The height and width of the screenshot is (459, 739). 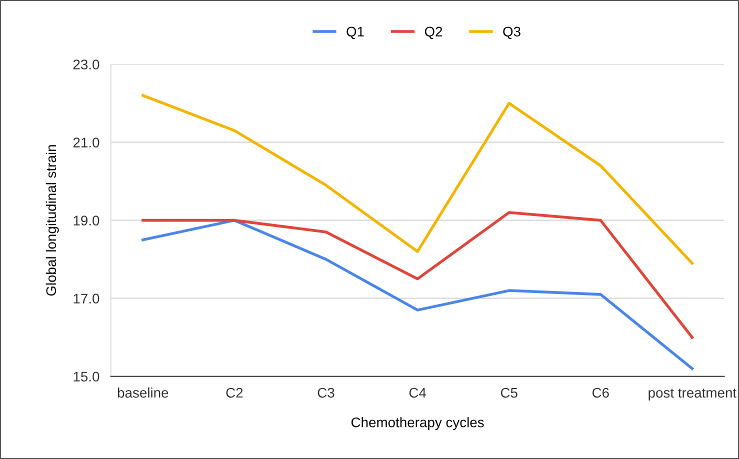 I want to click on x-tick-label: C4, so click(x=417, y=393).